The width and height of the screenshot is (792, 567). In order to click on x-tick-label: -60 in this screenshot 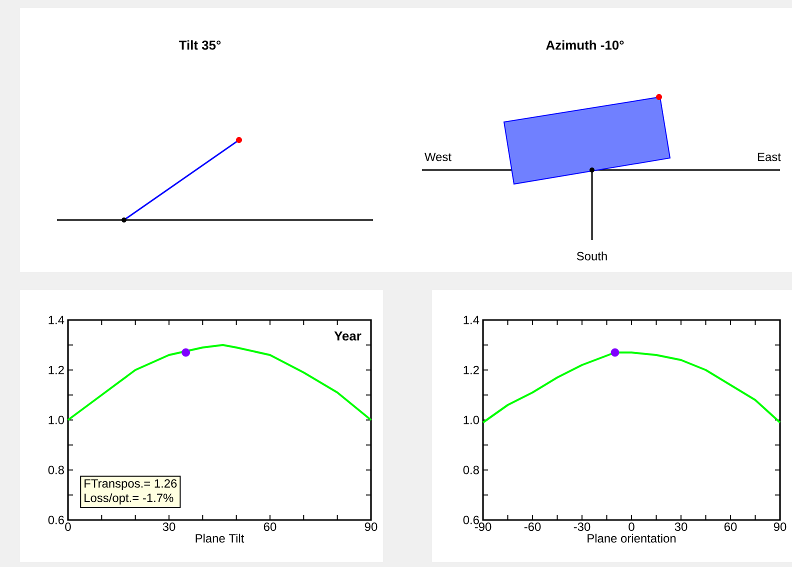, I will do `click(532, 526)`.